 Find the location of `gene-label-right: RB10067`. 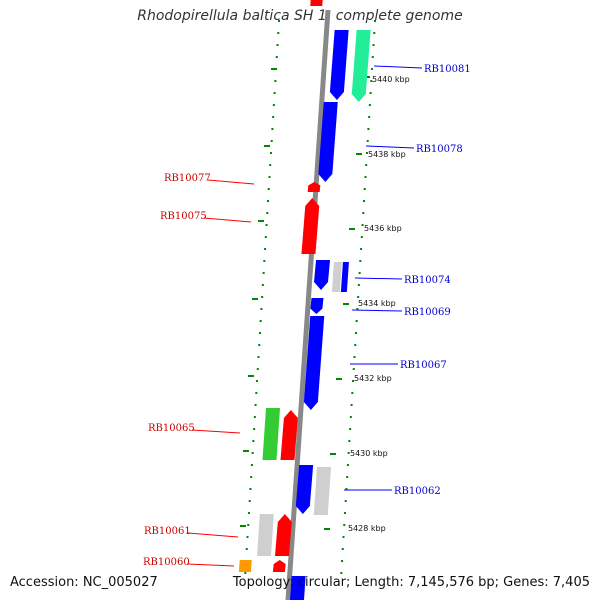

gene-label-right: RB10067 is located at coordinates (423, 365).